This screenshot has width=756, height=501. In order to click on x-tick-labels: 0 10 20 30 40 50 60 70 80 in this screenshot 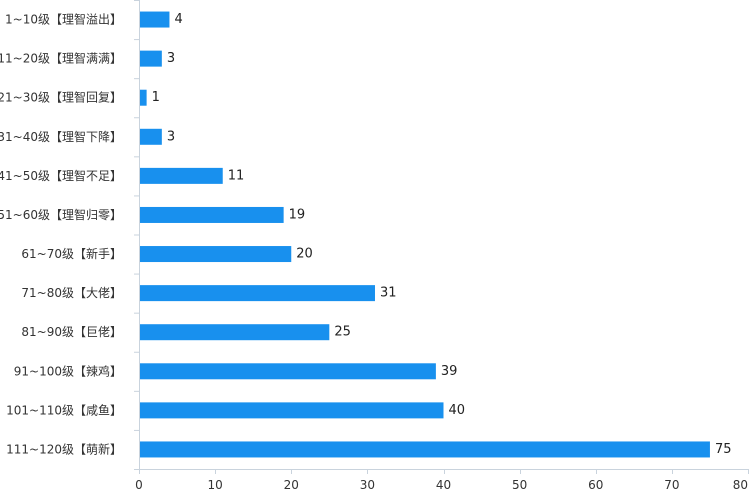, I will do `click(441, 485)`.